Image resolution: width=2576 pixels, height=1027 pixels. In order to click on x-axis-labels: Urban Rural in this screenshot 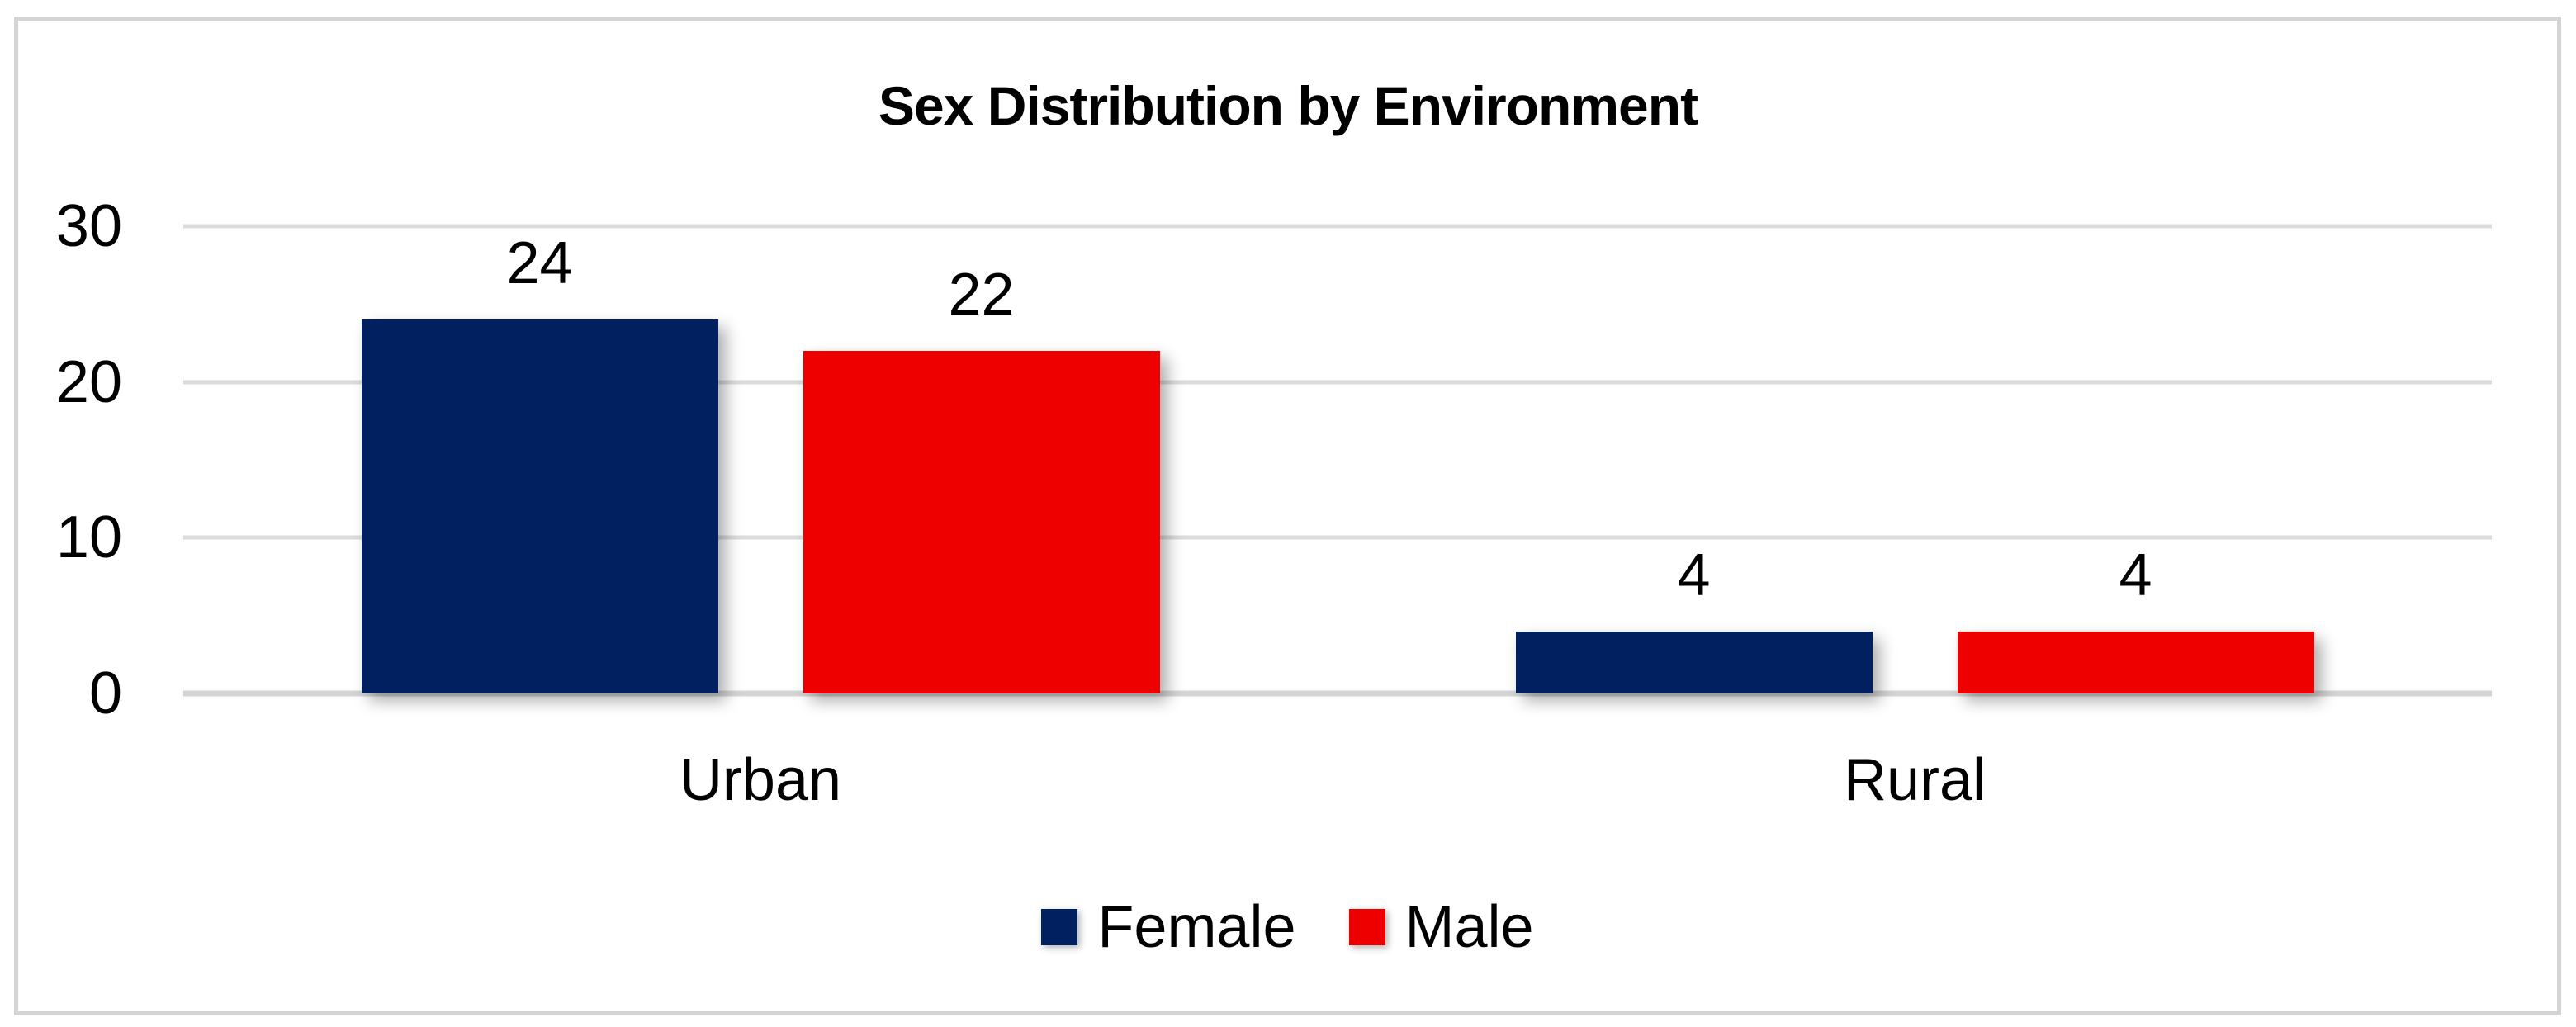, I will do `click(1337, 782)`.